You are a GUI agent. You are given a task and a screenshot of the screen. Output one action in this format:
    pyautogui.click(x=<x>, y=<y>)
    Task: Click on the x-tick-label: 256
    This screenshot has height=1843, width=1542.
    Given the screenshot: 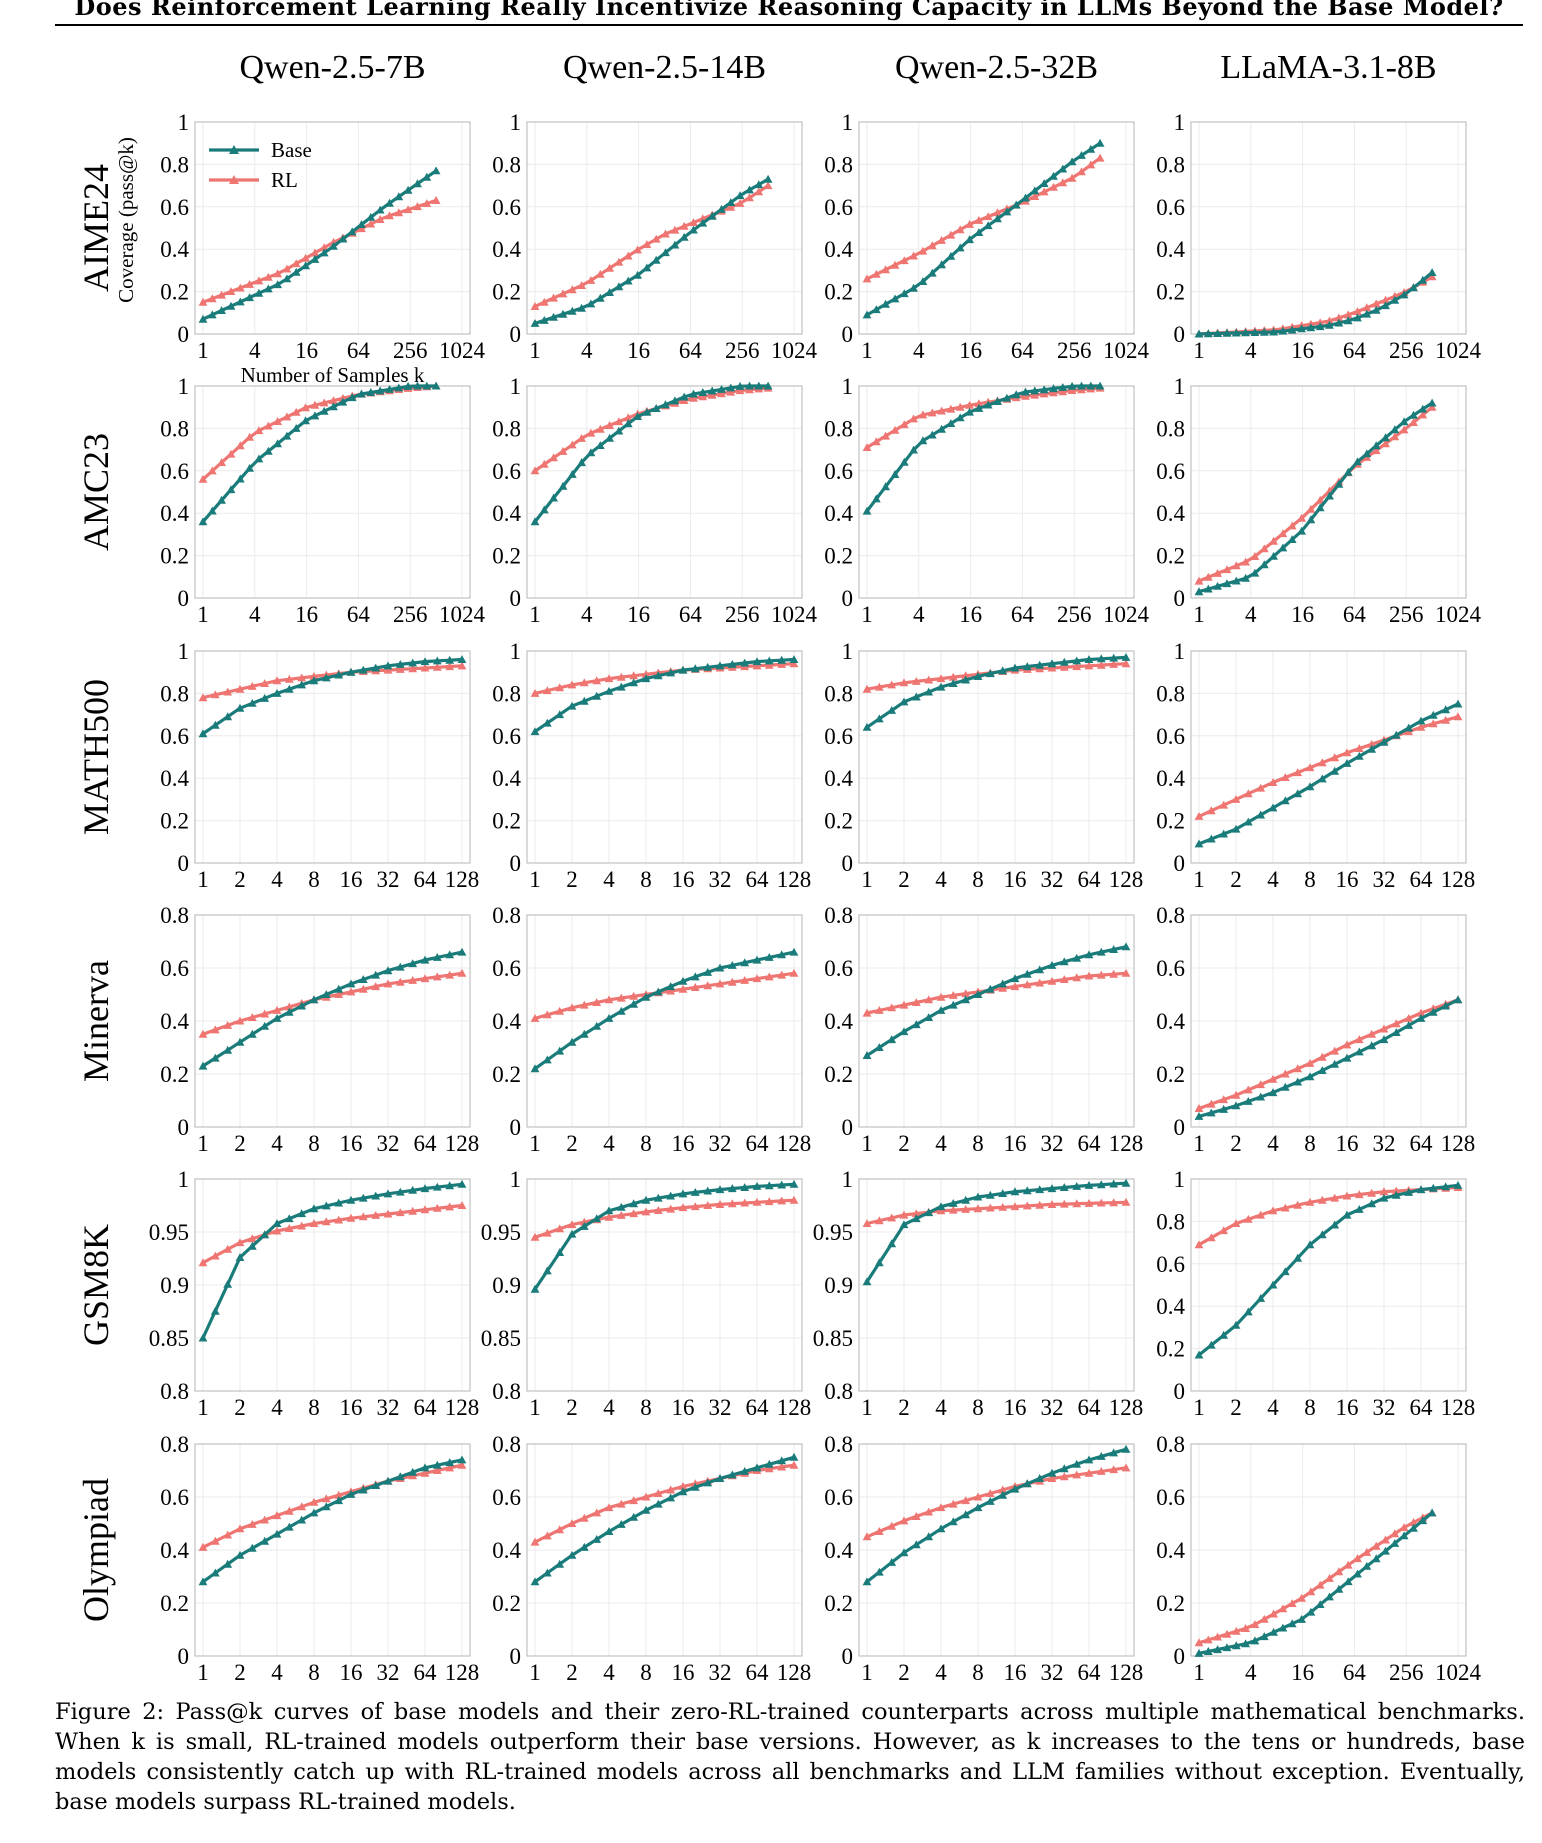 What is the action you would take?
    pyautogui.click(x=1406, y=614)
    